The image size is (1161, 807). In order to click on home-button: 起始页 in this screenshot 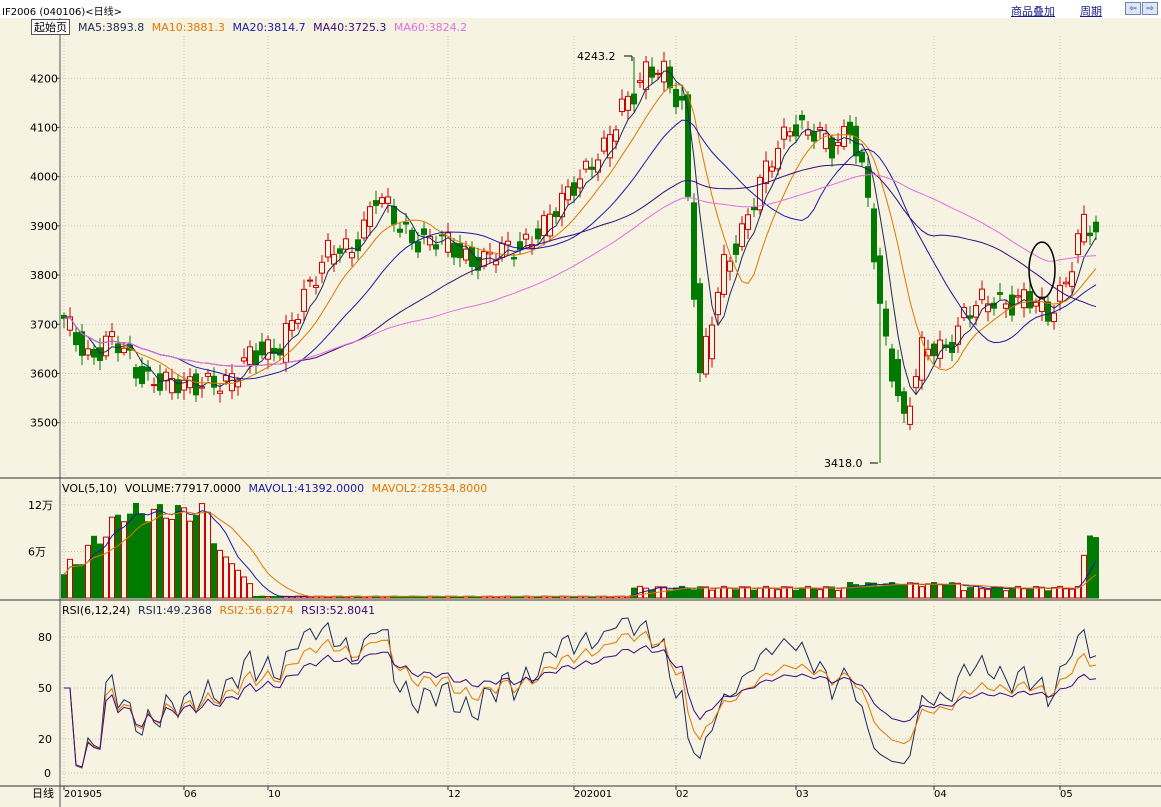, I will do `click(50, 27)`.